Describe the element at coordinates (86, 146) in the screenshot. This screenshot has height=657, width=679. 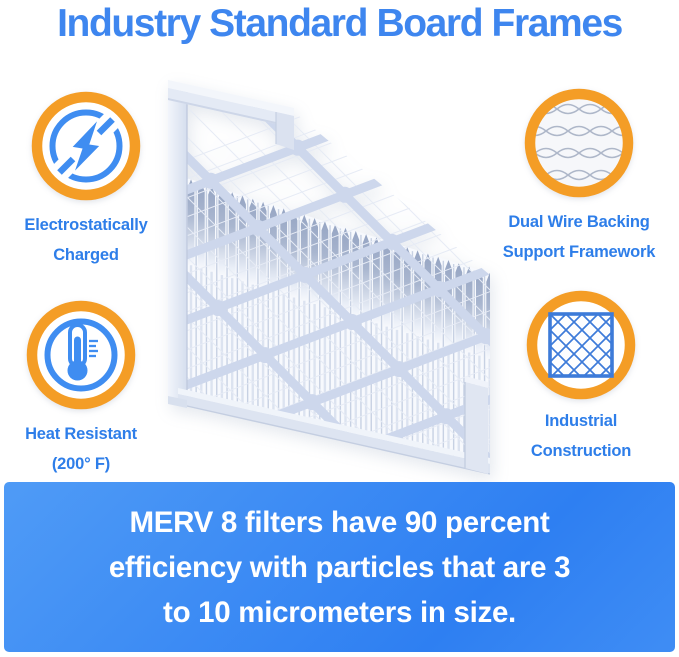
I see `lightning-bolt-circle-icon` at that location.